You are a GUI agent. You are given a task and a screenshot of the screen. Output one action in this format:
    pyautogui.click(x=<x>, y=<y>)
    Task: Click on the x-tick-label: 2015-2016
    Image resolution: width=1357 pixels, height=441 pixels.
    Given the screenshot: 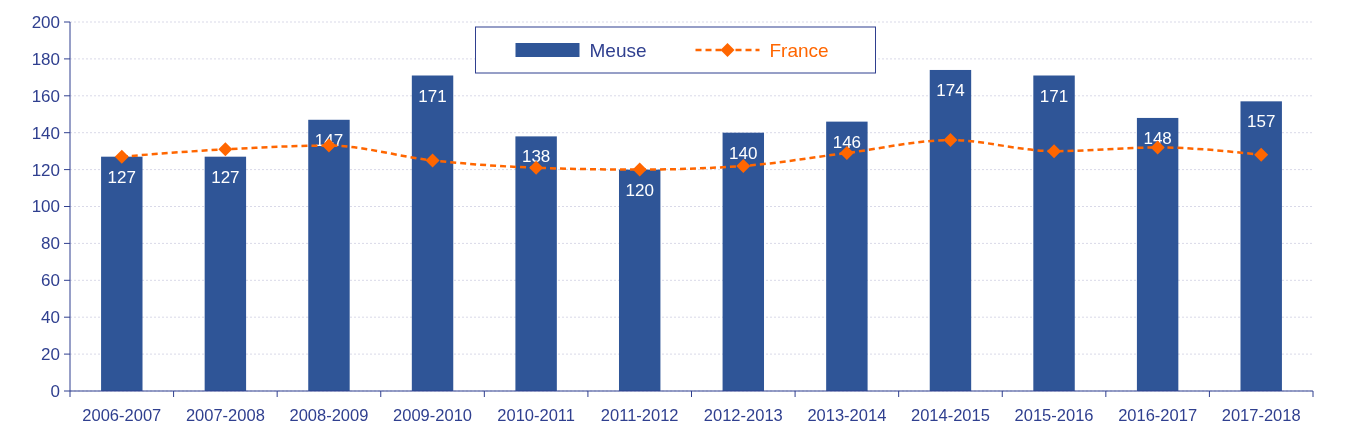 What is the action you would take?
    pyautogui.click(x=1054, y=415)
    